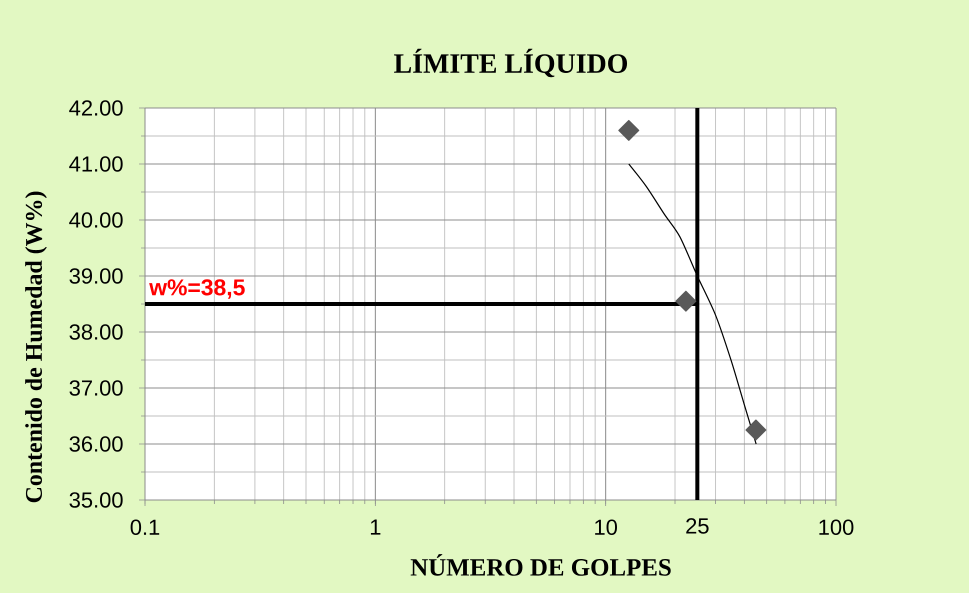 Image resolution: width=969 pixels, height=593 pixels. What do you see at coordinates (96, 164) in the screenshot?
I see `y-tick-label: 41.00` at bounding box center [96, 164].